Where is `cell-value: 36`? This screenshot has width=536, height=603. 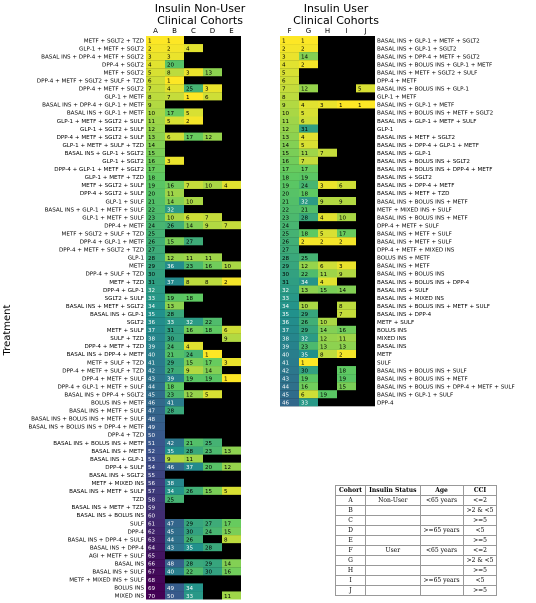
cell-value: 36 is located at coordinates (171, 267).